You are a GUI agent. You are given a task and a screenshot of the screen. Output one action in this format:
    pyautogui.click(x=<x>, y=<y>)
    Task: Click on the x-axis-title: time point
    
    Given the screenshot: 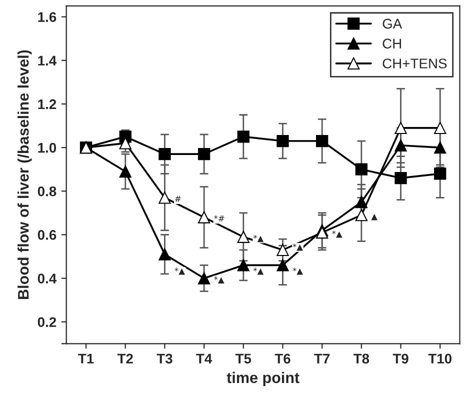 What is the action you would take?
    pyautogui.click(x=263, y=379)
    